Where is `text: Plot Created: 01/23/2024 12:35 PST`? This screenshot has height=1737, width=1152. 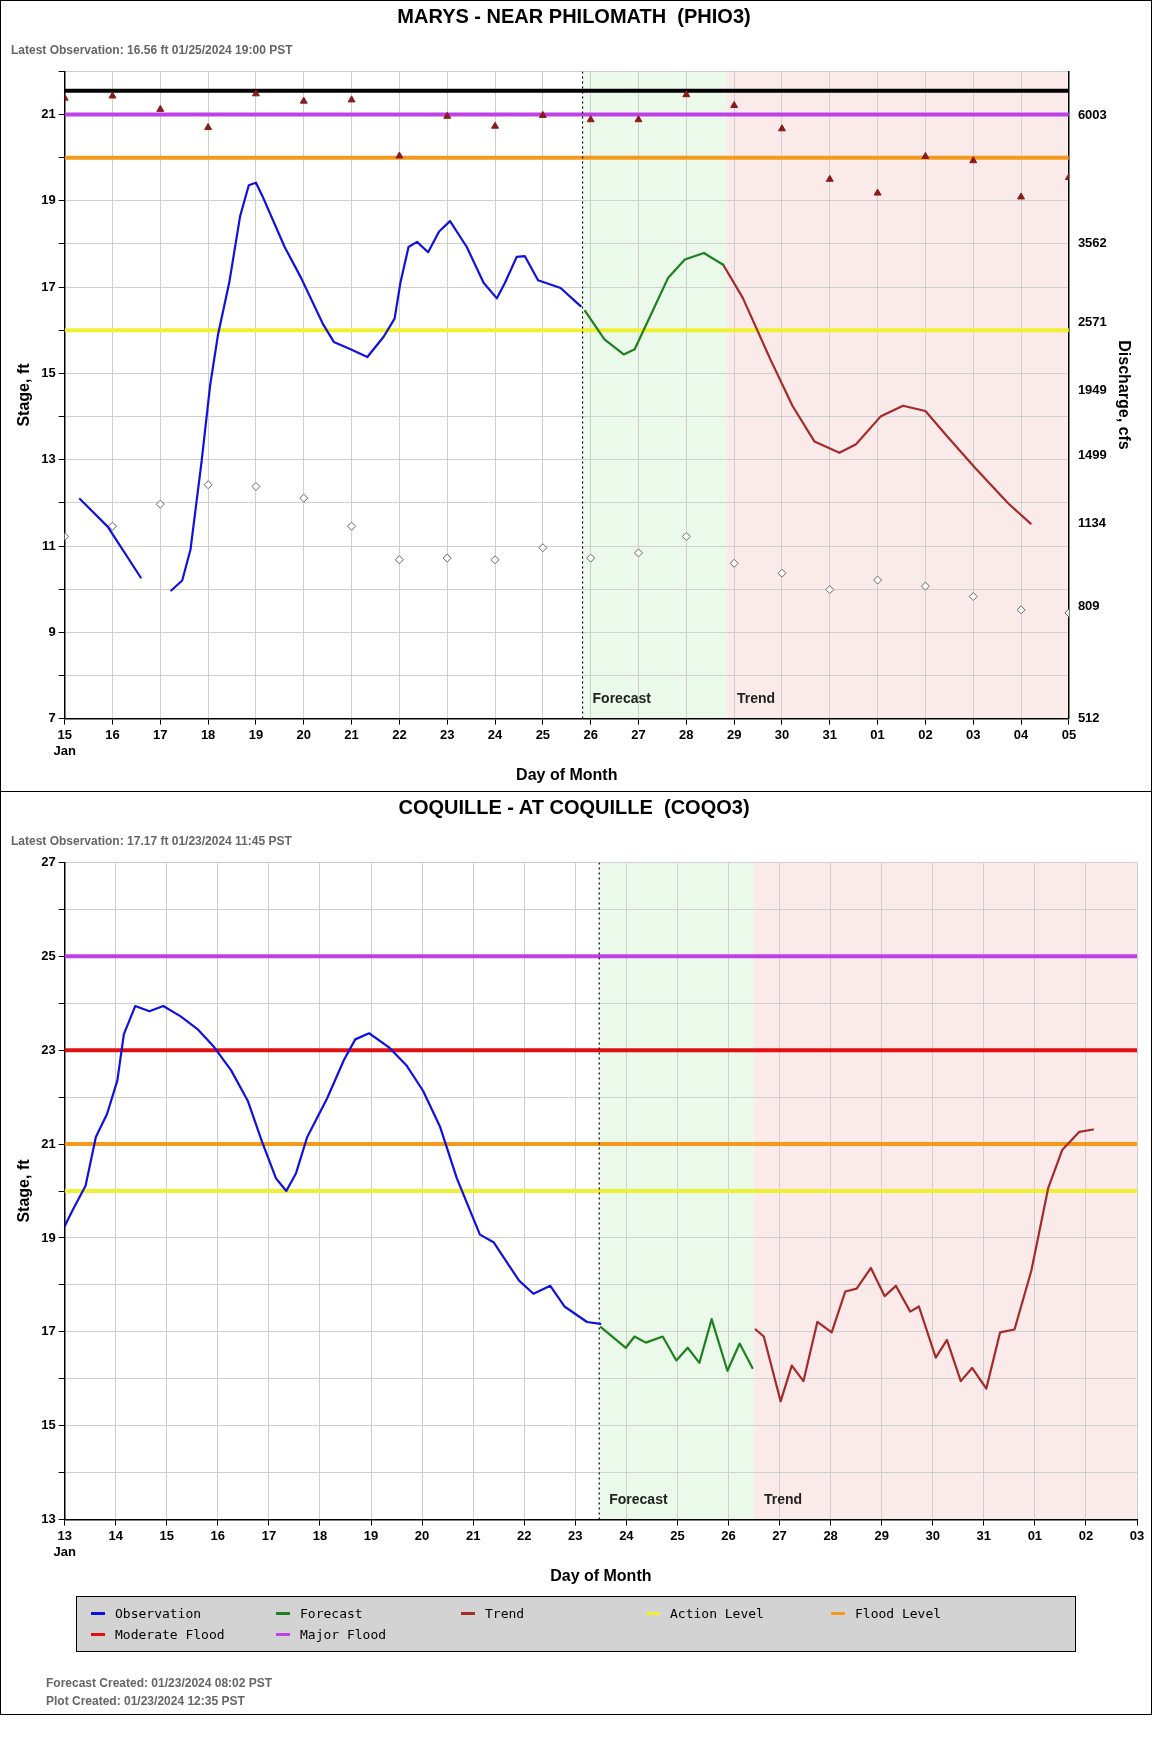
text: Plot Created: 01/23/2024 12:35 PST is located at coordinates (146, 1701).